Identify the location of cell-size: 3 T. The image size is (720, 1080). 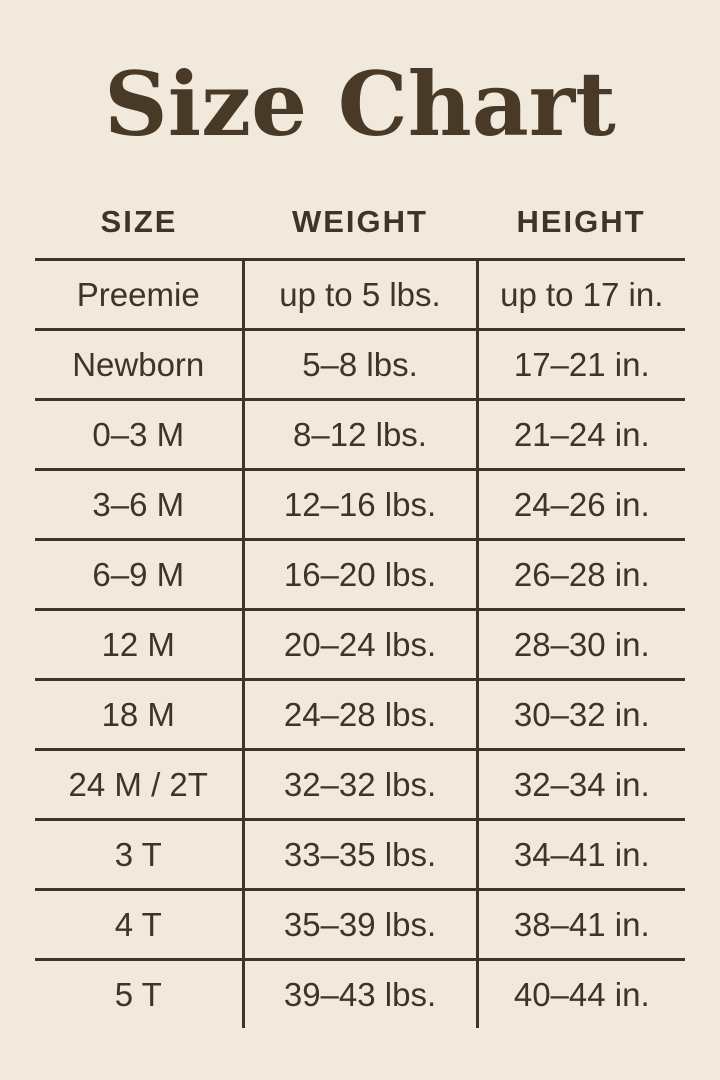
(139, 855).